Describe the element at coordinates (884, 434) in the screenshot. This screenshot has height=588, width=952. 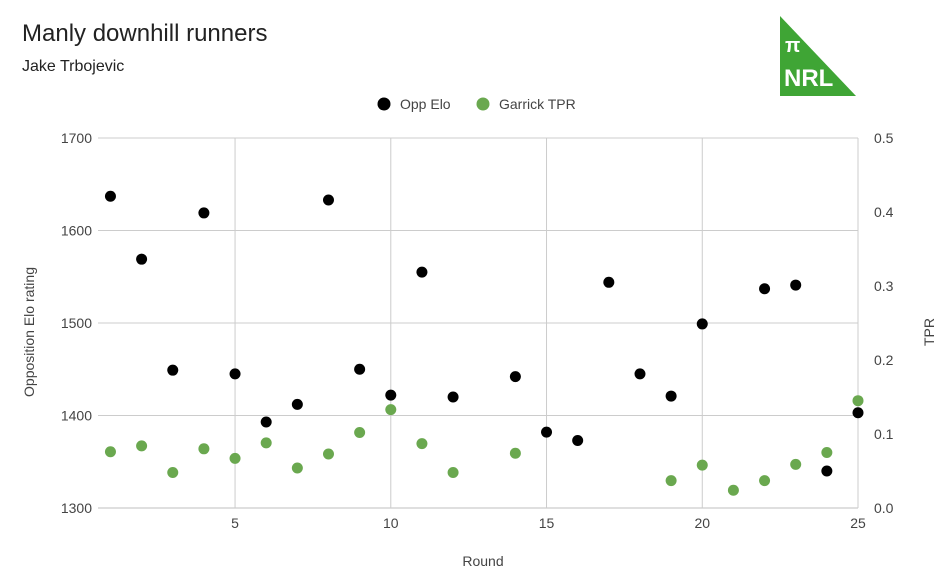
I see `y2-tick-label: 0.1` at that location.